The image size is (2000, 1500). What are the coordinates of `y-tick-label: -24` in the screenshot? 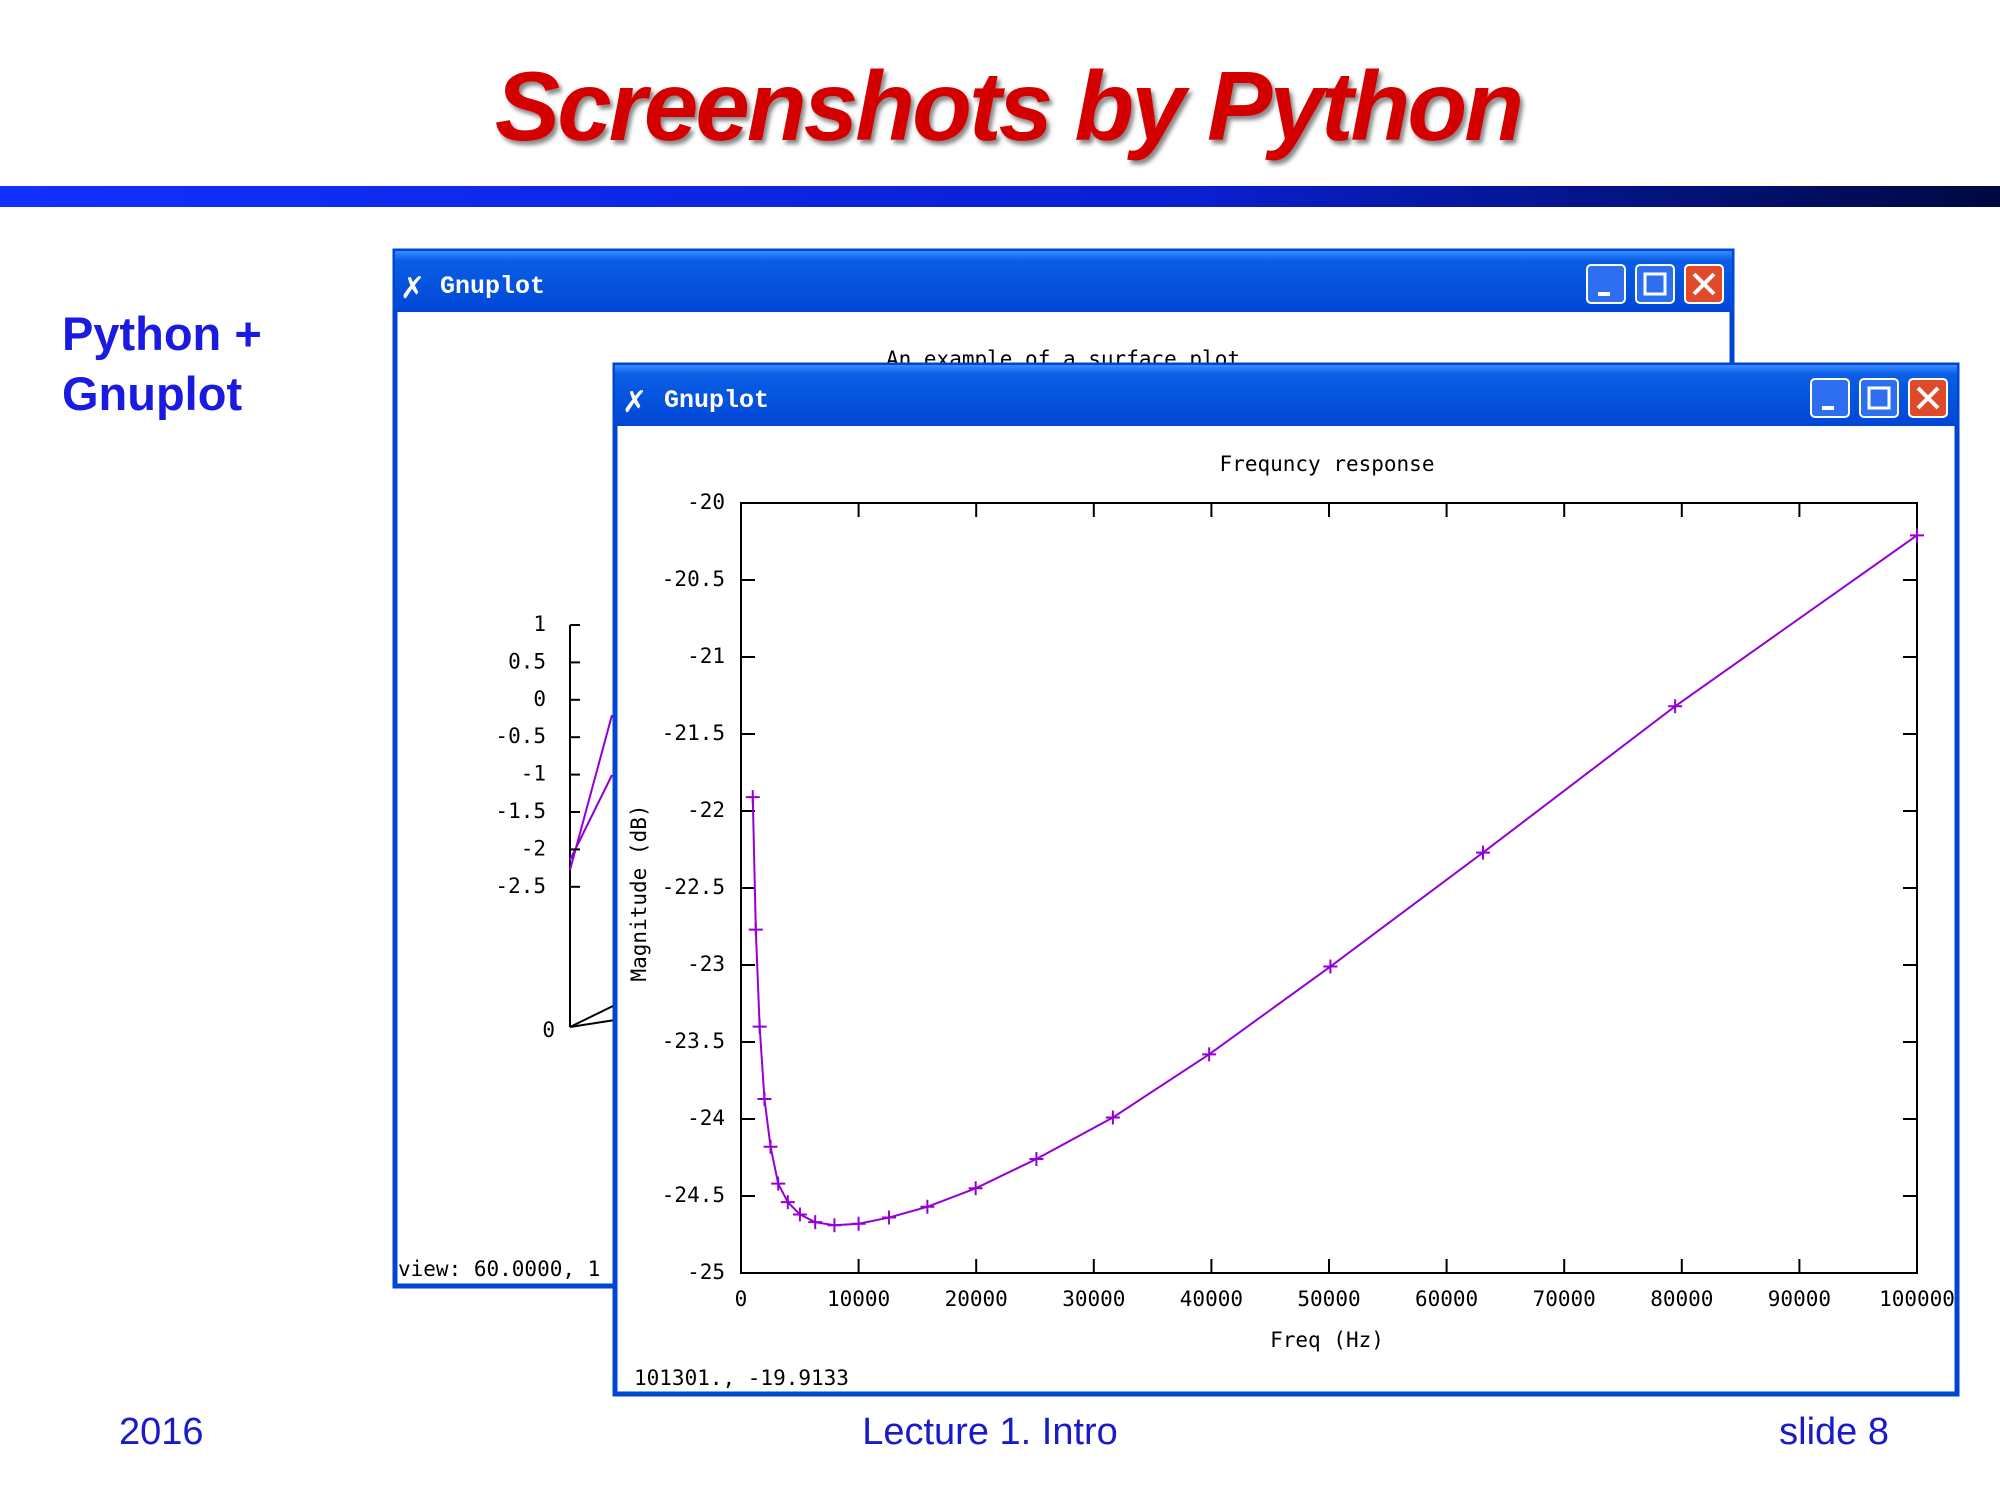 It's located at (706, 1118).